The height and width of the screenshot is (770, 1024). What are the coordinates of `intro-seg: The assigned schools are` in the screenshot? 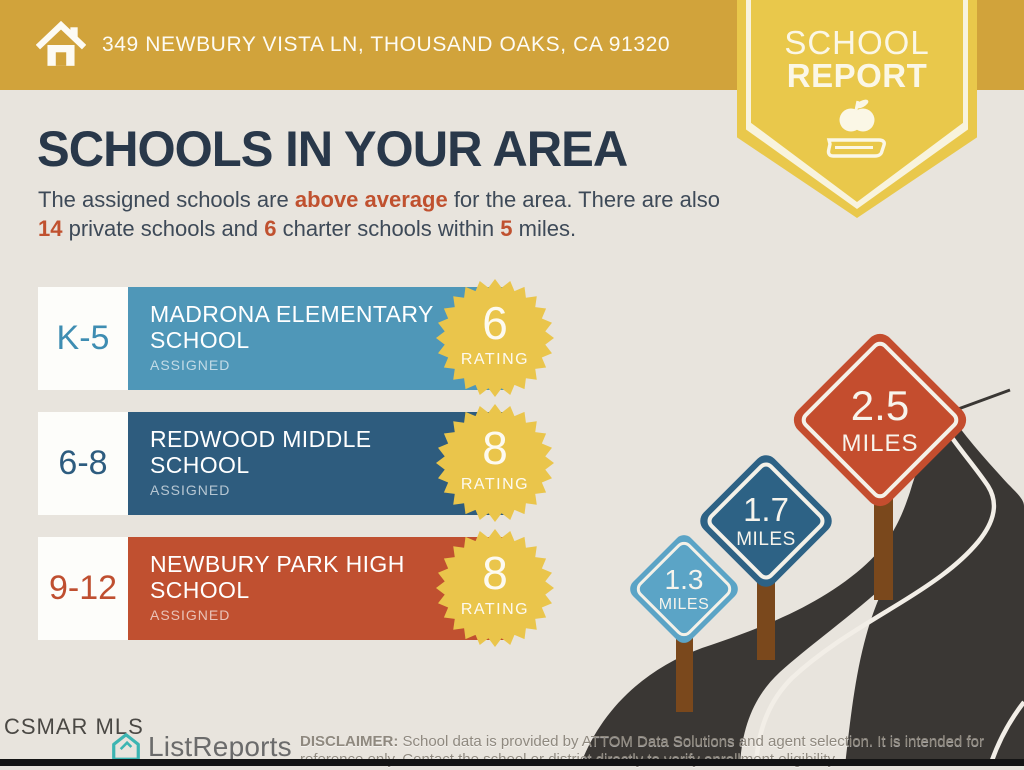 It's located at (166, 199).